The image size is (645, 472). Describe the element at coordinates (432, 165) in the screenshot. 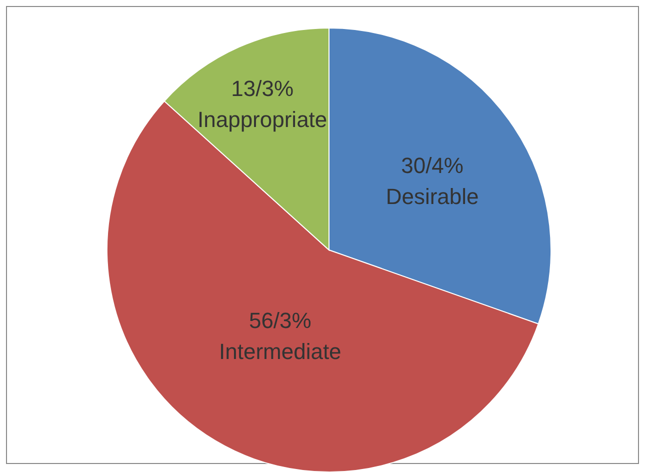

I see `data-label: 30/4%` at that location.